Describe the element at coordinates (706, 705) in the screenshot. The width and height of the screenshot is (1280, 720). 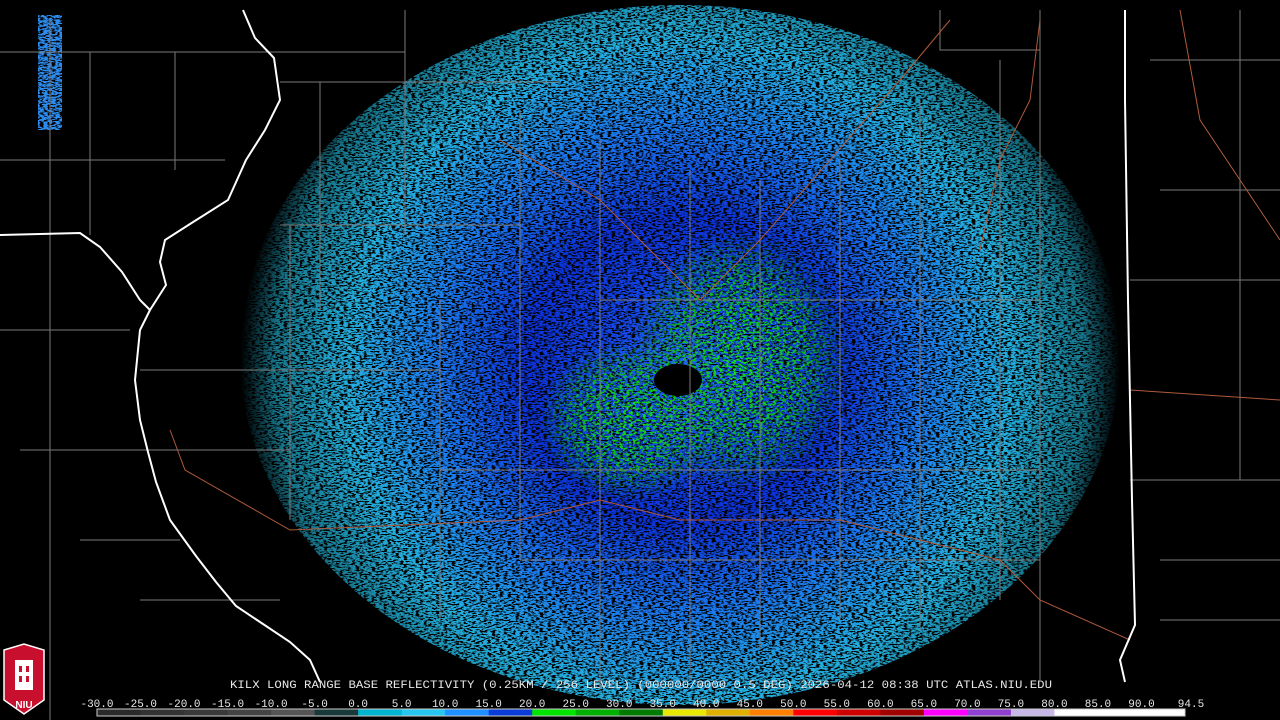
I see `scale-label: 40.0` at that location.